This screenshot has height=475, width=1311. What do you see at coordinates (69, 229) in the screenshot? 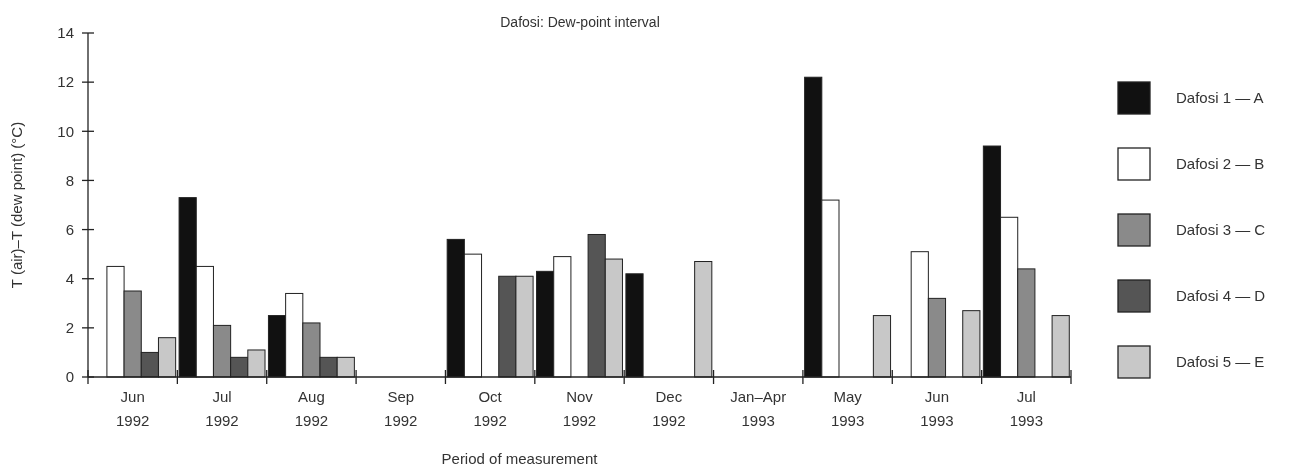
I see `y-tick-label: 6` at bounding box center [69, 229].